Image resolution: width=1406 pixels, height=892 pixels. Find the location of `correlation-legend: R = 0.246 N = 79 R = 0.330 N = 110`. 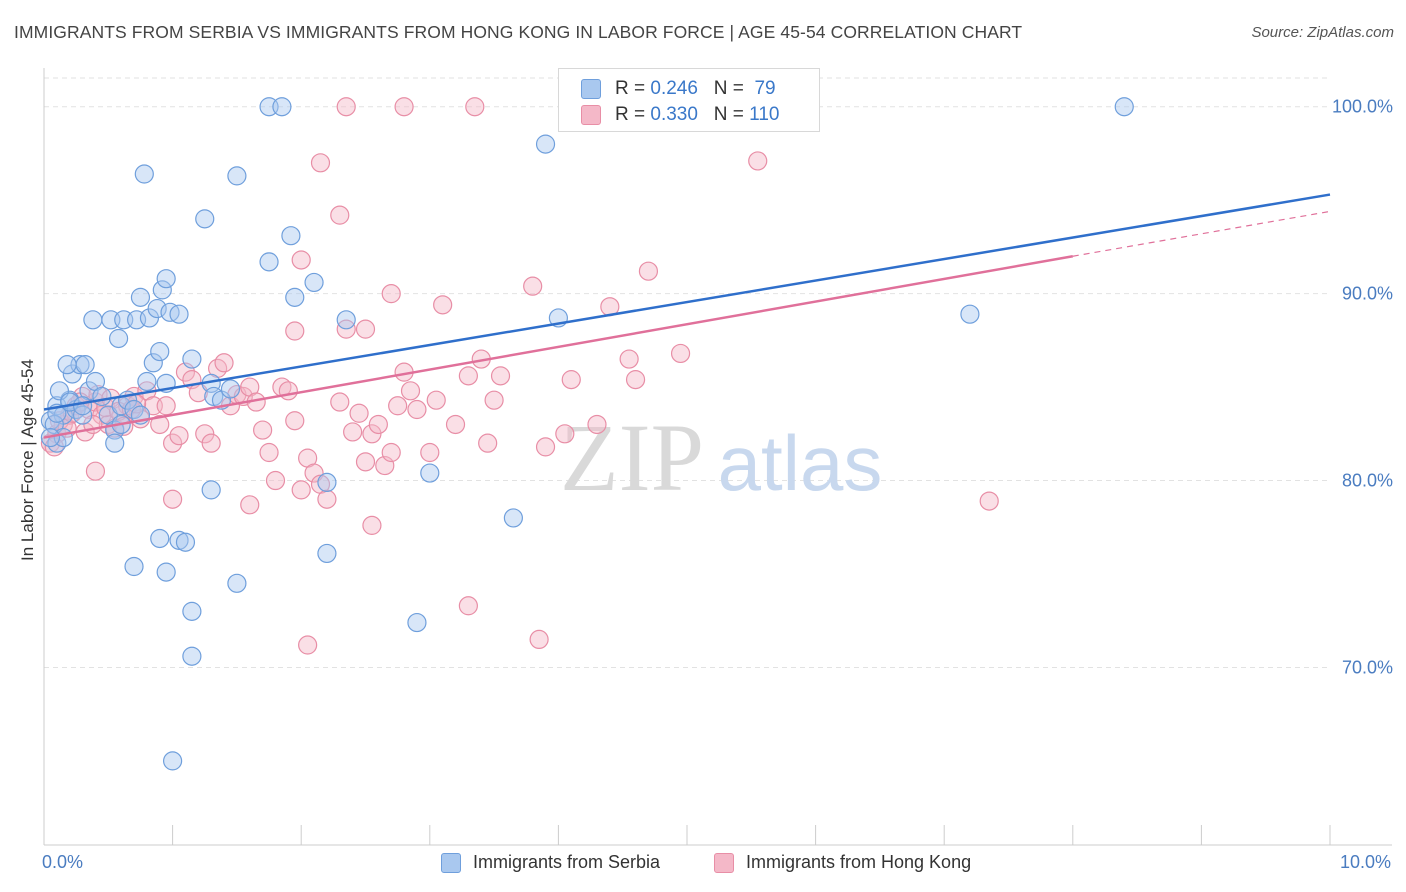

correlation-legend: R = 0.246 N = 79 R = 0.330 N = 110 is located at coordinates (689, 100).